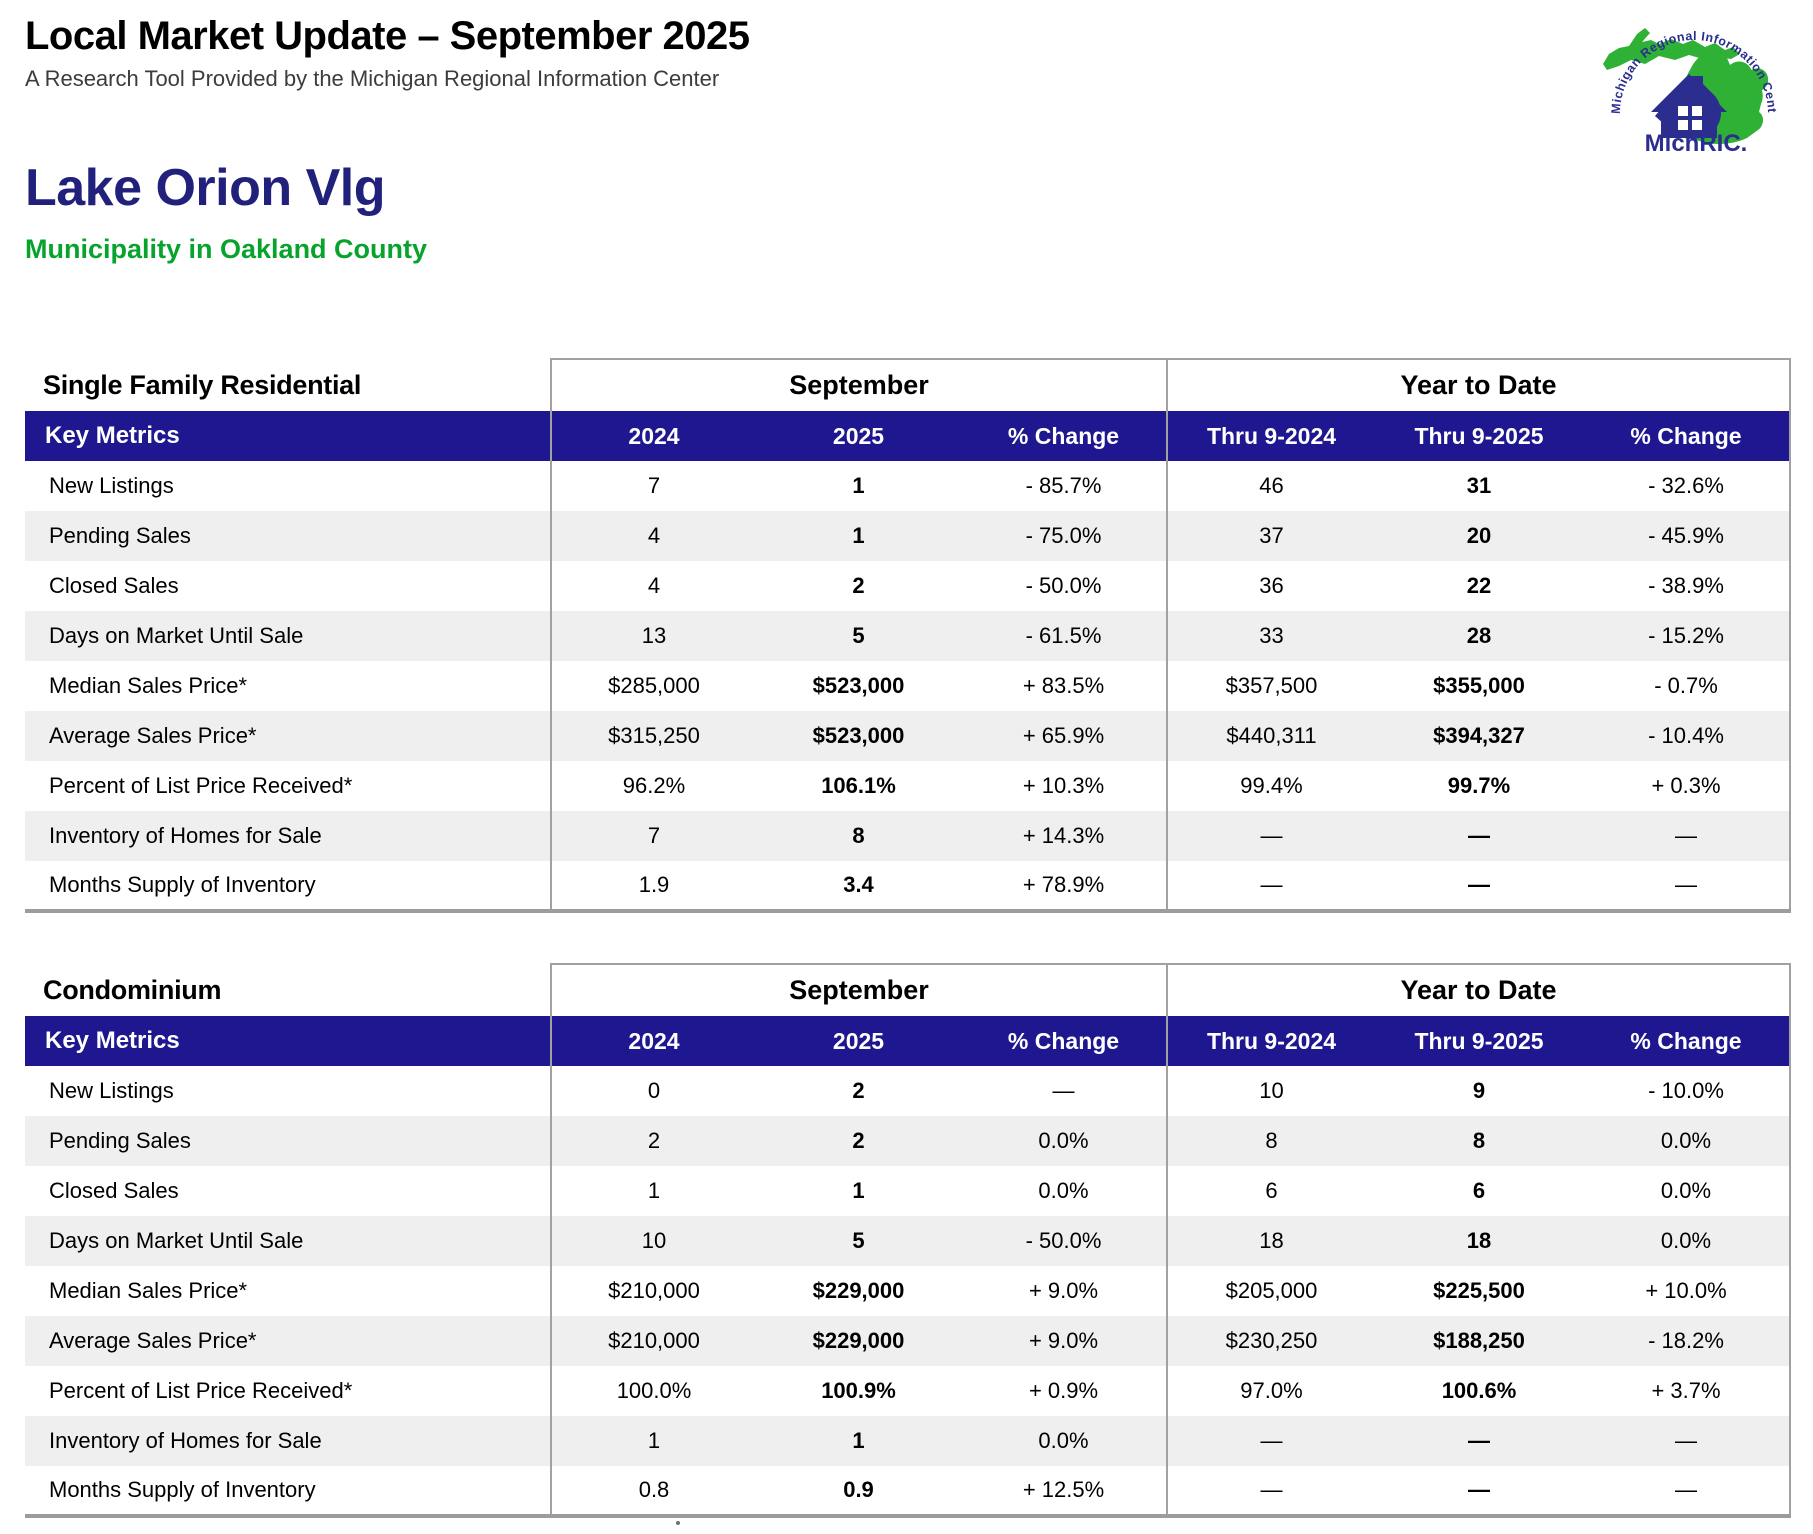  What do you see at coordinates (1064, 1391) in the screenshot?
I see `metric-value: + 0.9%` at bounding box center [1064, 1391].